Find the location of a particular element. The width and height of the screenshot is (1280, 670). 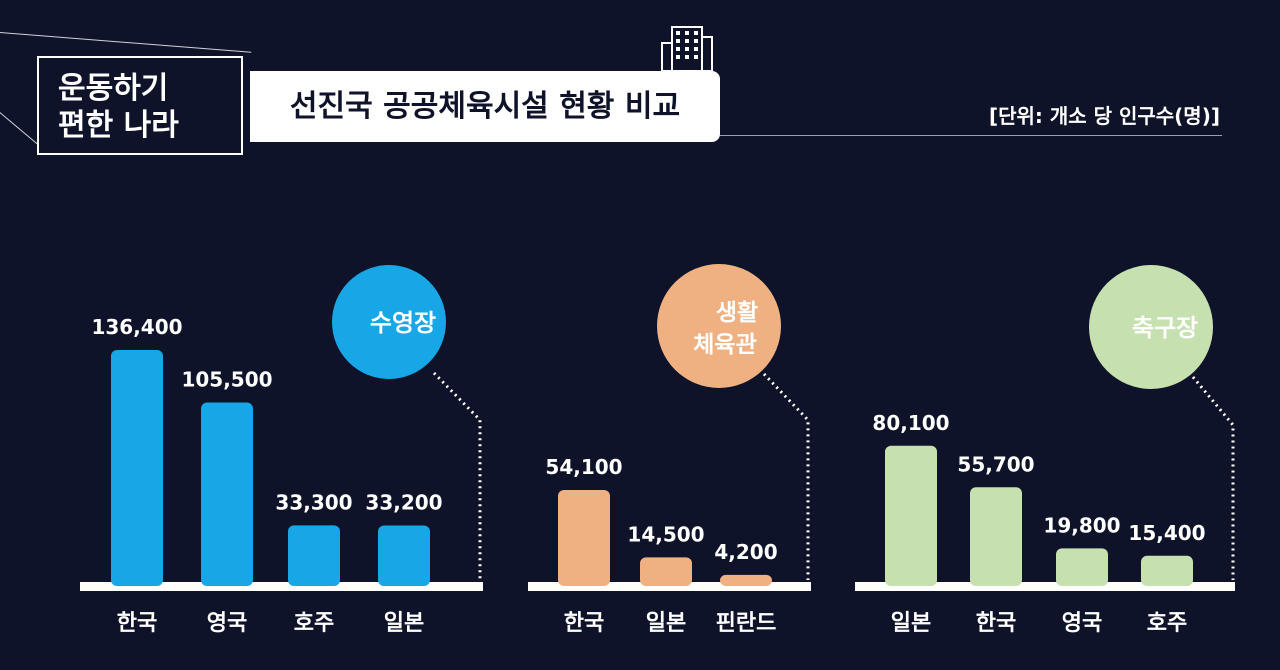

bubble-label-line-2: 체육관 is located at coordinates (724, 345).